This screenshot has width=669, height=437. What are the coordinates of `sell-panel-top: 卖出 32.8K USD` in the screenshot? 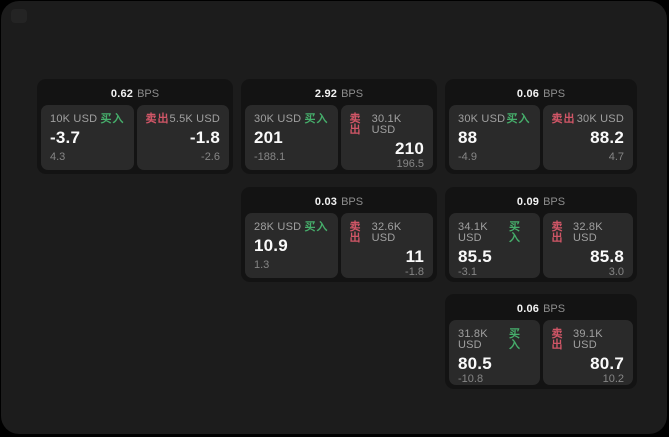 It's located at (588, 233).